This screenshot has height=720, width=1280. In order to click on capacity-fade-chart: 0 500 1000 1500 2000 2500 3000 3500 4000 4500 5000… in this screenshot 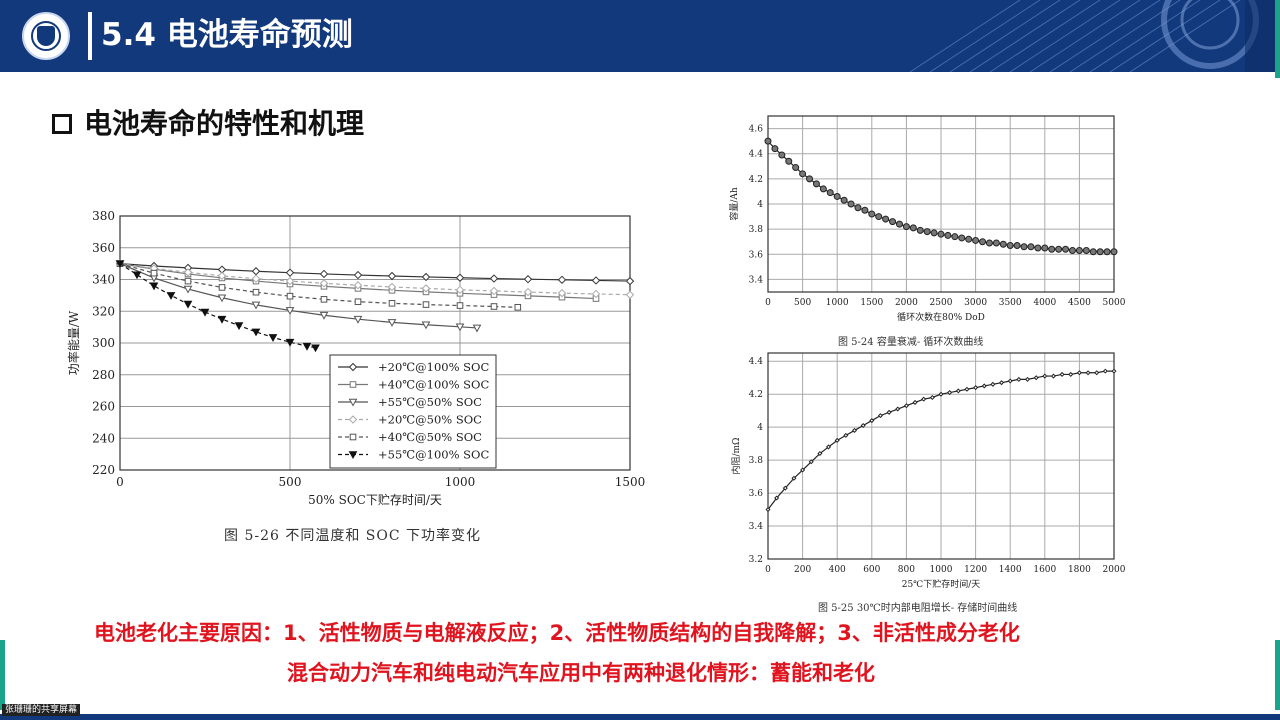, I will do `click(927, 219)`.